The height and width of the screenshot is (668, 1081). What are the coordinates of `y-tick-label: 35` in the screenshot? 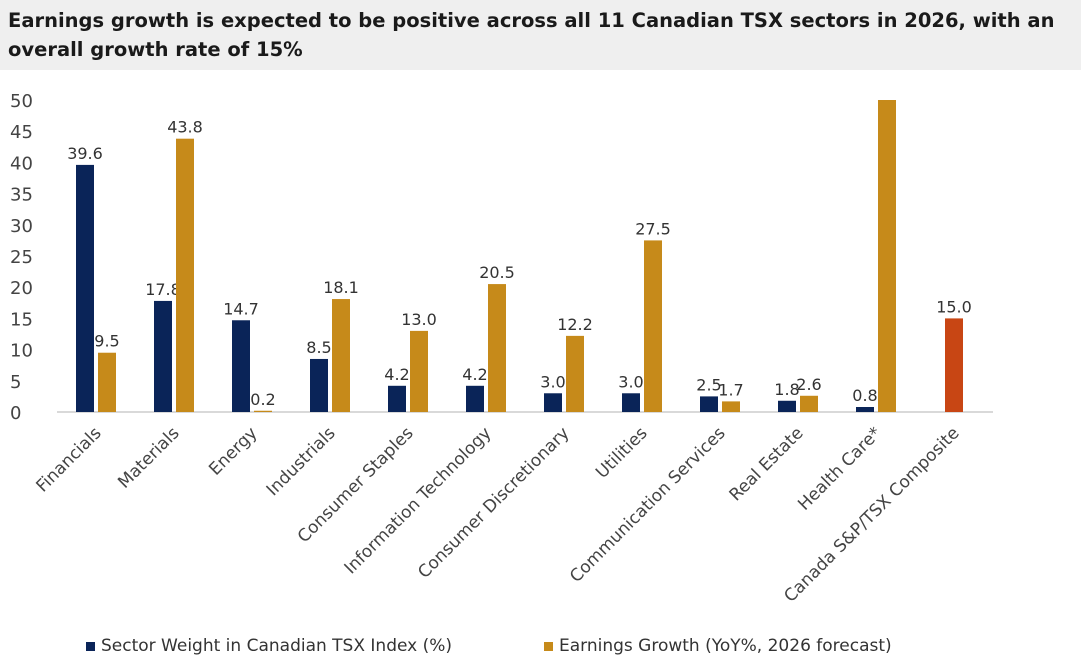 It's located at (21, 195).